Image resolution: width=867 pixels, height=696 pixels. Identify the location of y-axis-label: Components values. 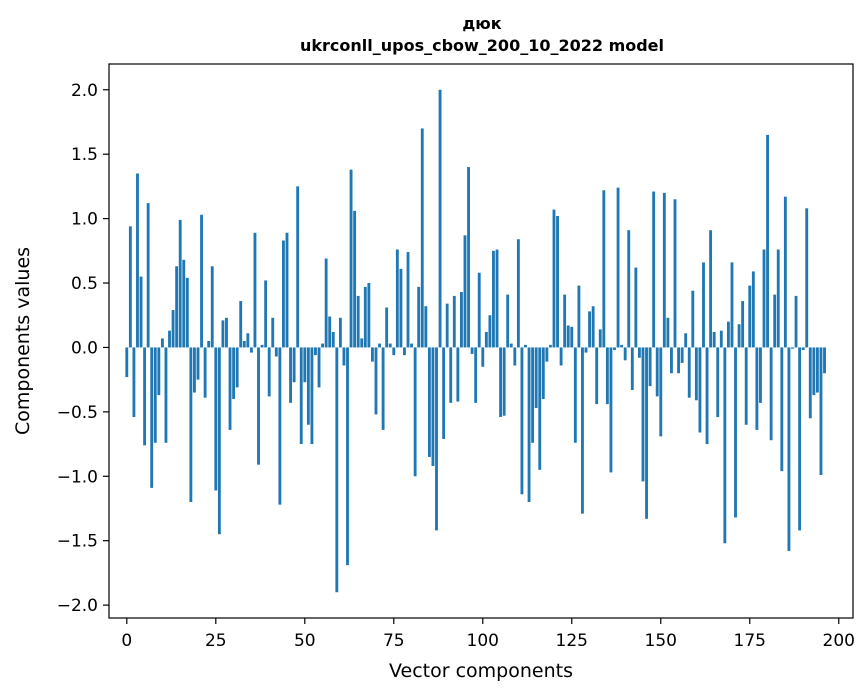
(23, 341).